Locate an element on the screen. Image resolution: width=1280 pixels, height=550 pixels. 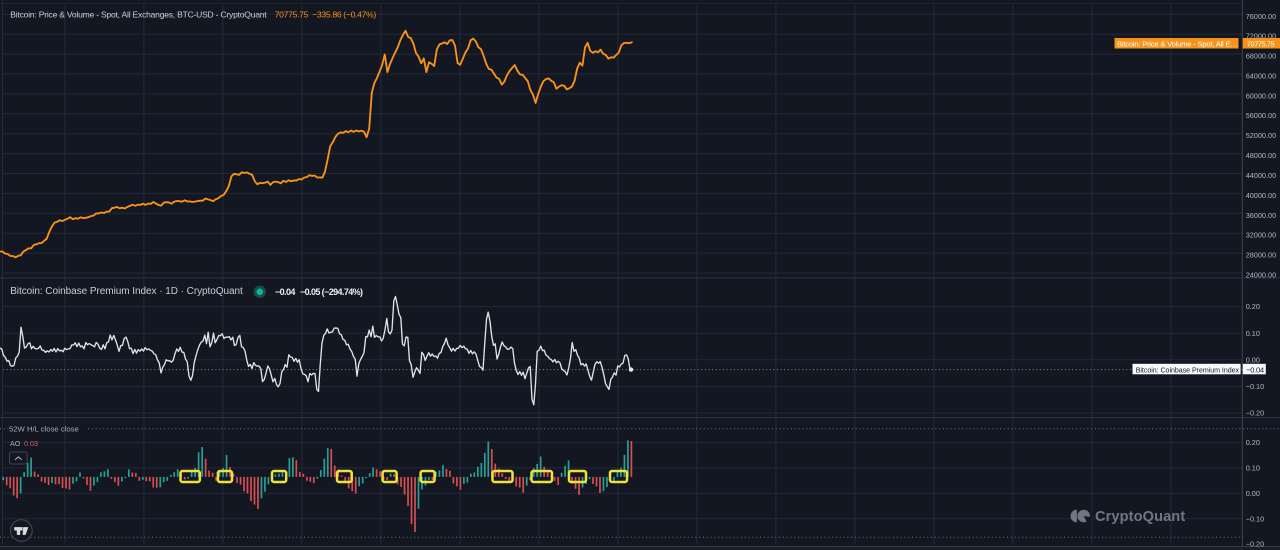
svg-text: 64000.00 is located at coordinates (1261, 75).